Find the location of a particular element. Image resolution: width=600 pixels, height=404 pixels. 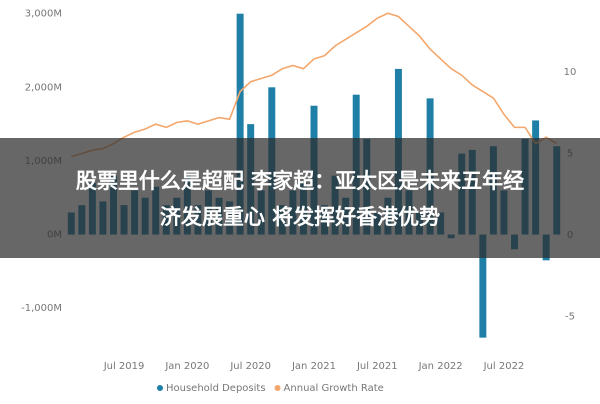

y-tick-label: 3,000M is located at coordinates (43, 14).